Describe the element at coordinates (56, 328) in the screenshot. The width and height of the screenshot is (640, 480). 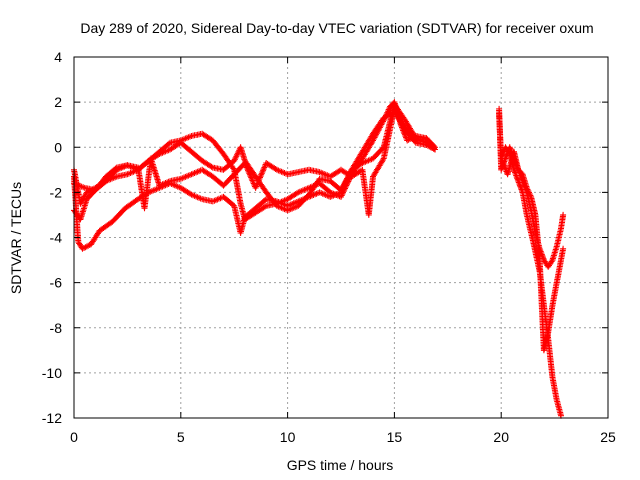
I see `y-tick-label: -8` at that location.